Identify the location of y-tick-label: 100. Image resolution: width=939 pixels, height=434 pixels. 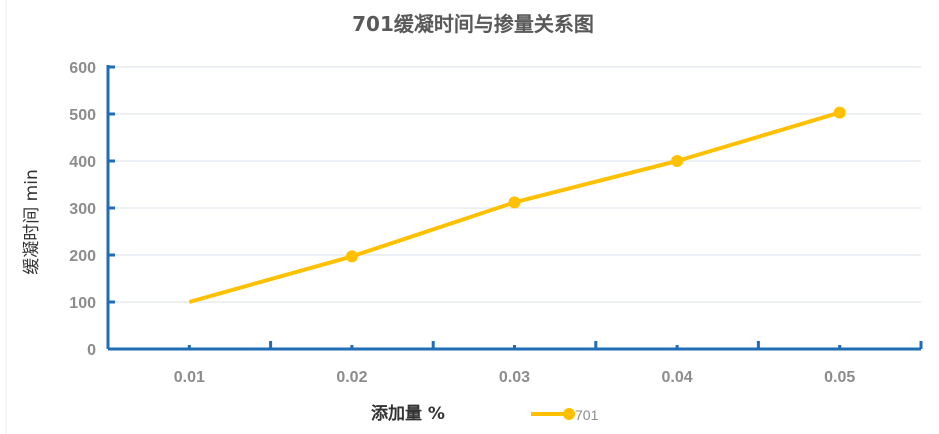
(82, 303).